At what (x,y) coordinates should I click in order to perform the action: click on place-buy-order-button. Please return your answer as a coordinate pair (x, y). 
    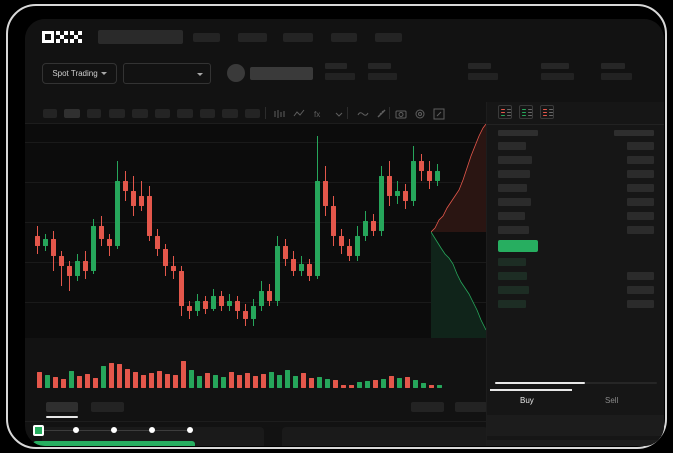
    Looking at the image, I should click on (114, 443).